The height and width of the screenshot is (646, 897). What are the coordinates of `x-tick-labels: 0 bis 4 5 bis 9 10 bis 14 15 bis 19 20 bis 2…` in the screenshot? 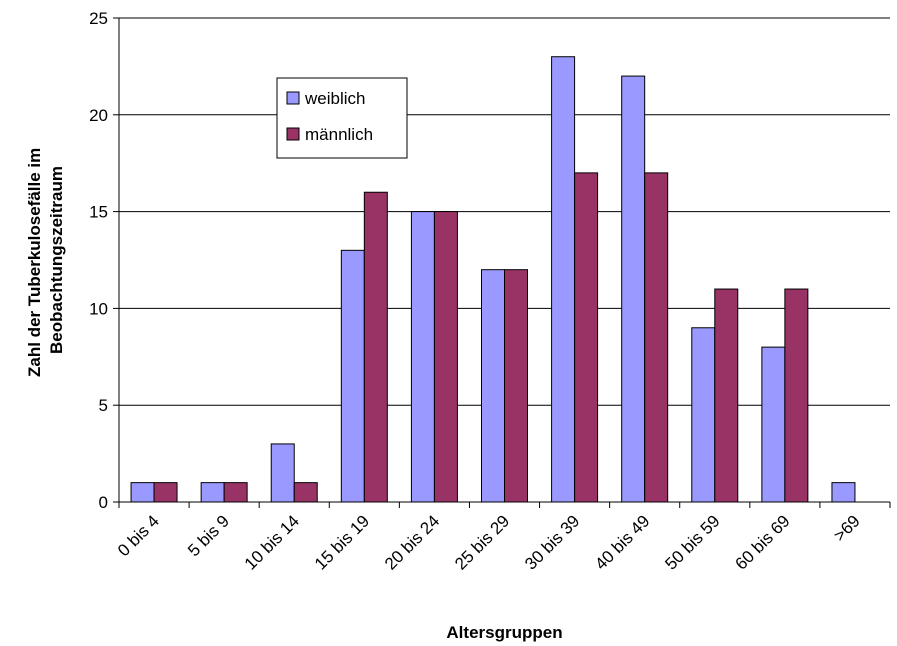 It's located at (502, 538).